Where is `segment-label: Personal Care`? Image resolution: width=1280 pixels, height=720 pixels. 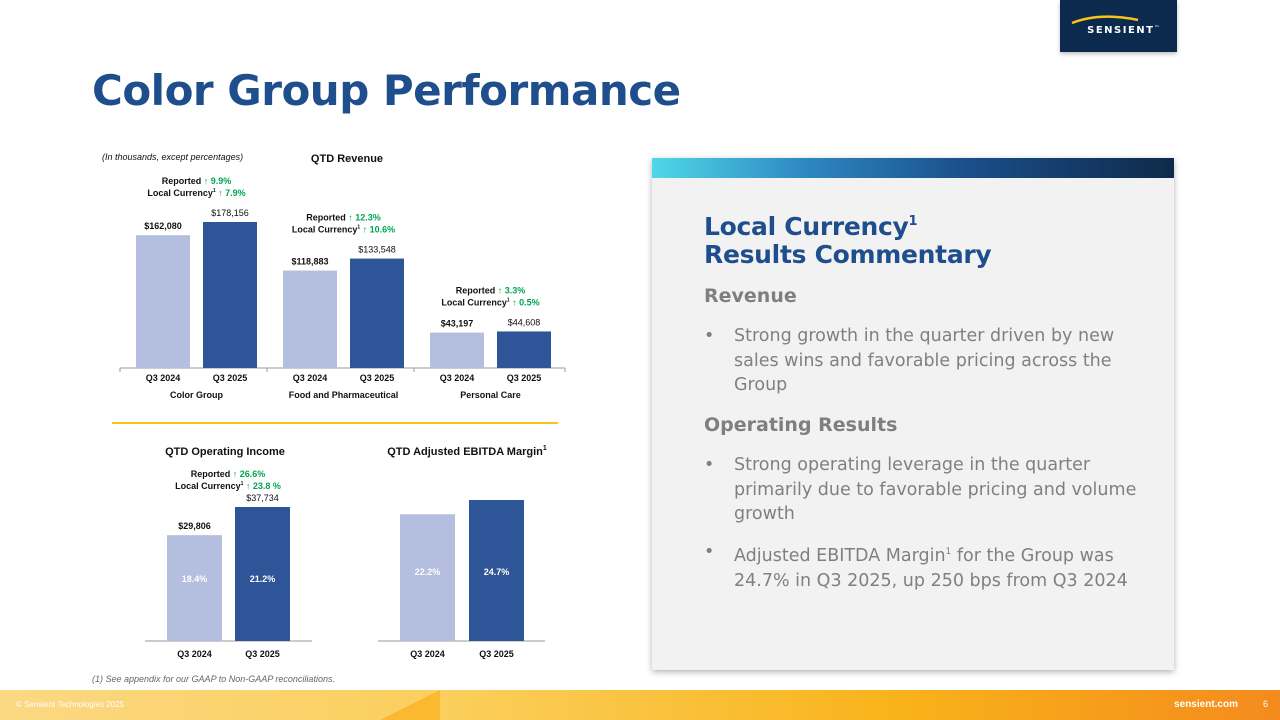 segment-label: Personal Care is located at coordinates (490, 395).